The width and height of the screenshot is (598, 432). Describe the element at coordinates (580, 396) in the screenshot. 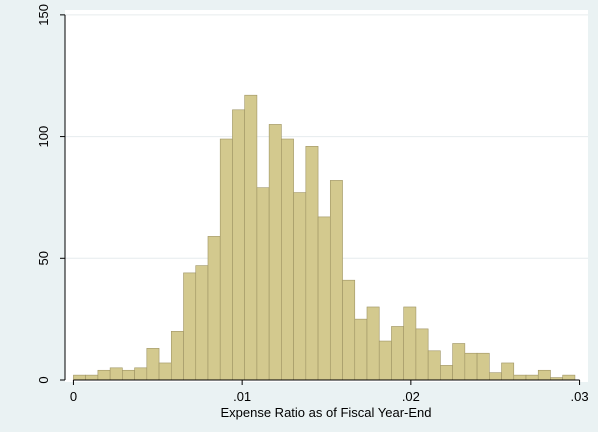

I see `x-tick-label: .03` at that location.